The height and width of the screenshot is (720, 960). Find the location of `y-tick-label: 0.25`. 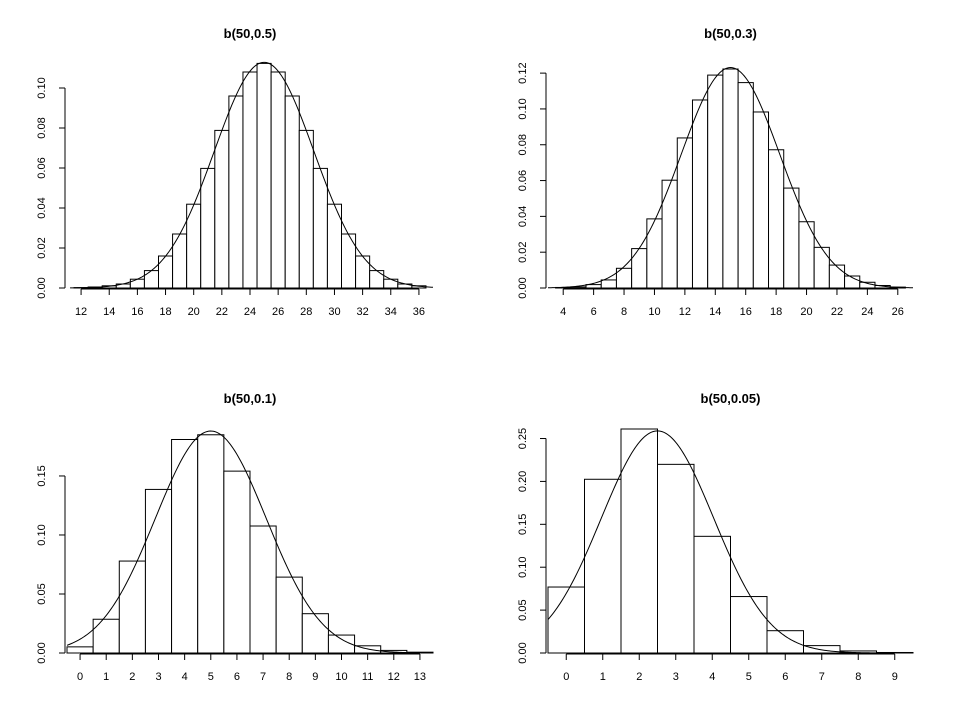

y-tick-label: 0.25 is located at coordinates (523, 438).